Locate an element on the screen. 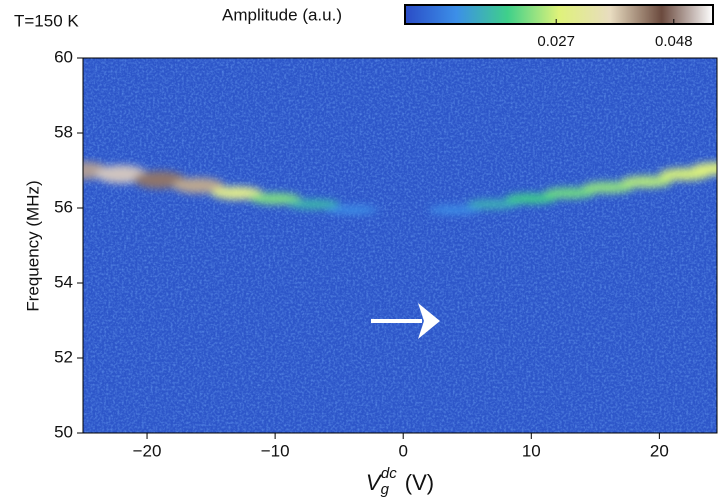 The width and height of the screenshot is (719, 502). x-label-unit: (V) is located at coordinates (419, 482).